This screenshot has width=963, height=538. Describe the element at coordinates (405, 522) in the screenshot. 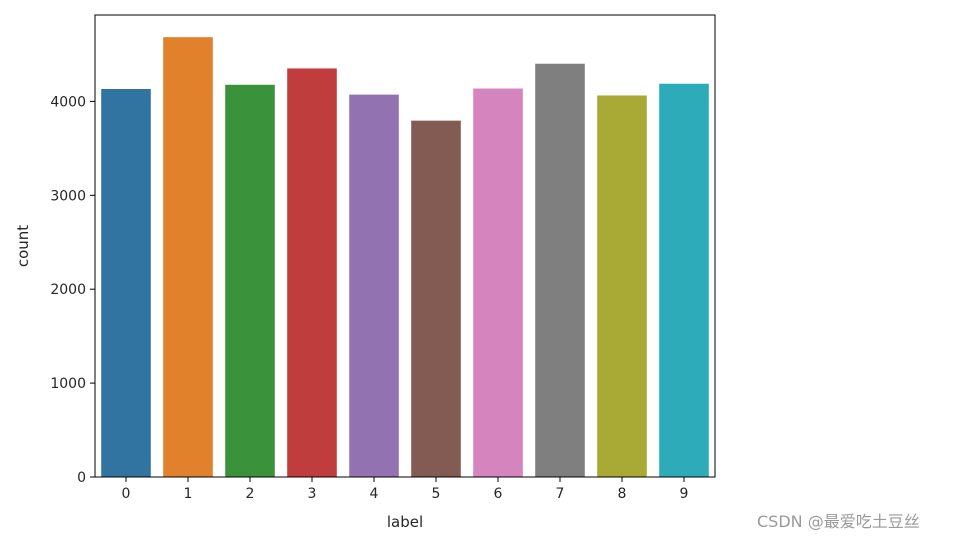

I see `x-axis-label: label` at that location.